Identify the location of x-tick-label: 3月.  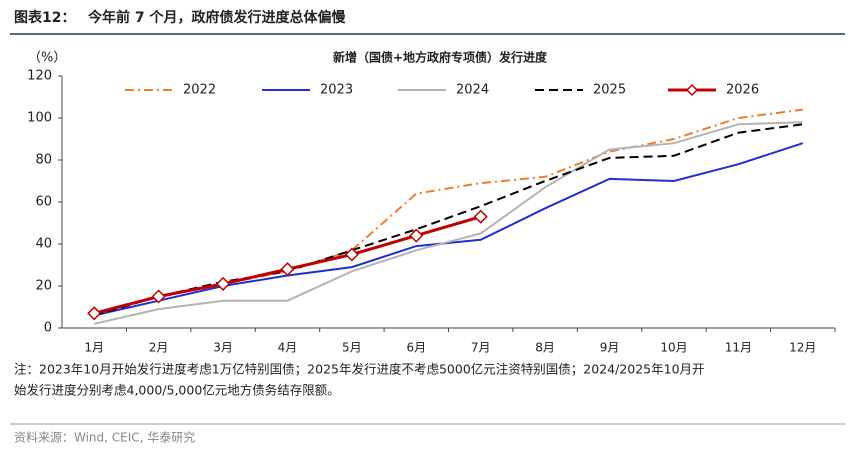
(223, 348).